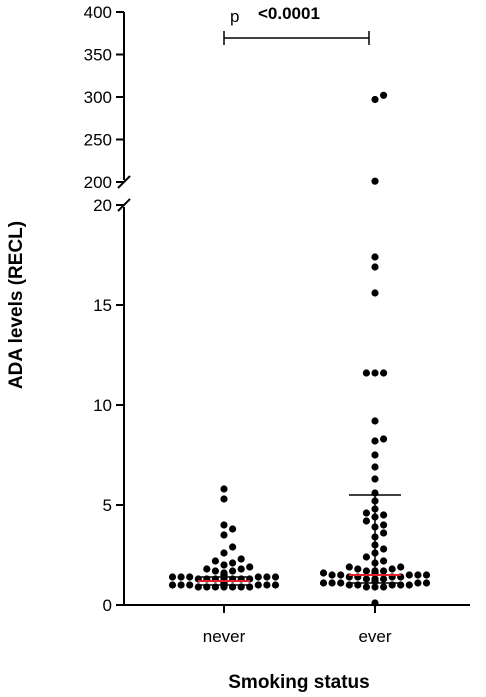  Describe the element at coordinates (224, 636) in the screenshot. I see `x-tick-label-never: never` at that location.